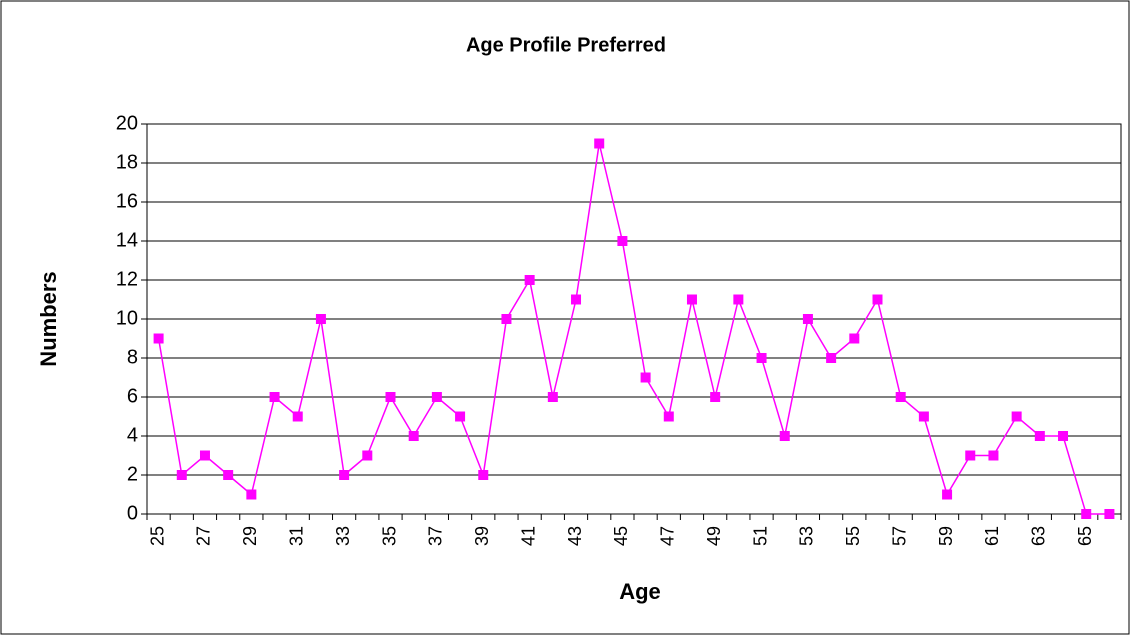  What do you see at coordinates (946, 536) in the screenshot?
I see `x-tick-label: 59` at bounding box center [946, 536].